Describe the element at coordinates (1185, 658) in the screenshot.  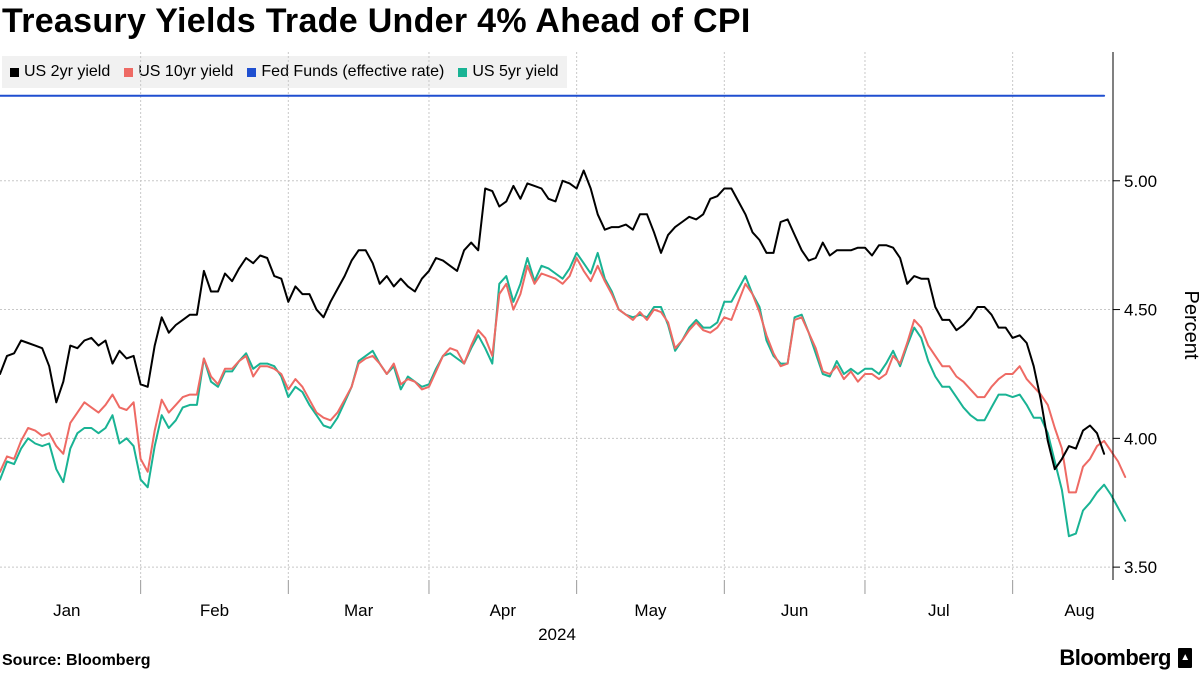
I see `bloomberg-terminal-icon: ▲` at that location.